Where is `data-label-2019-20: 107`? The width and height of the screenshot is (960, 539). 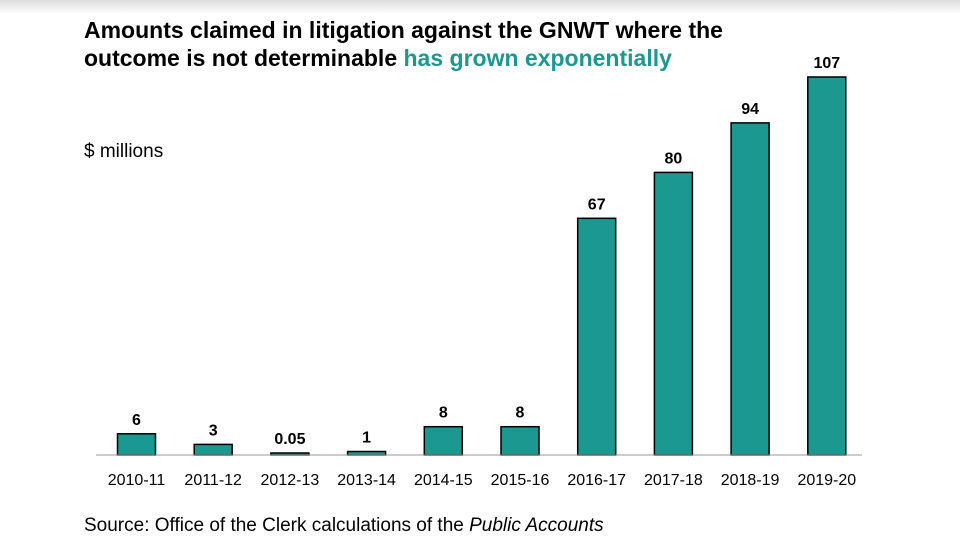 data-label-2019-20: 107 is located at coordinates (826, 63).